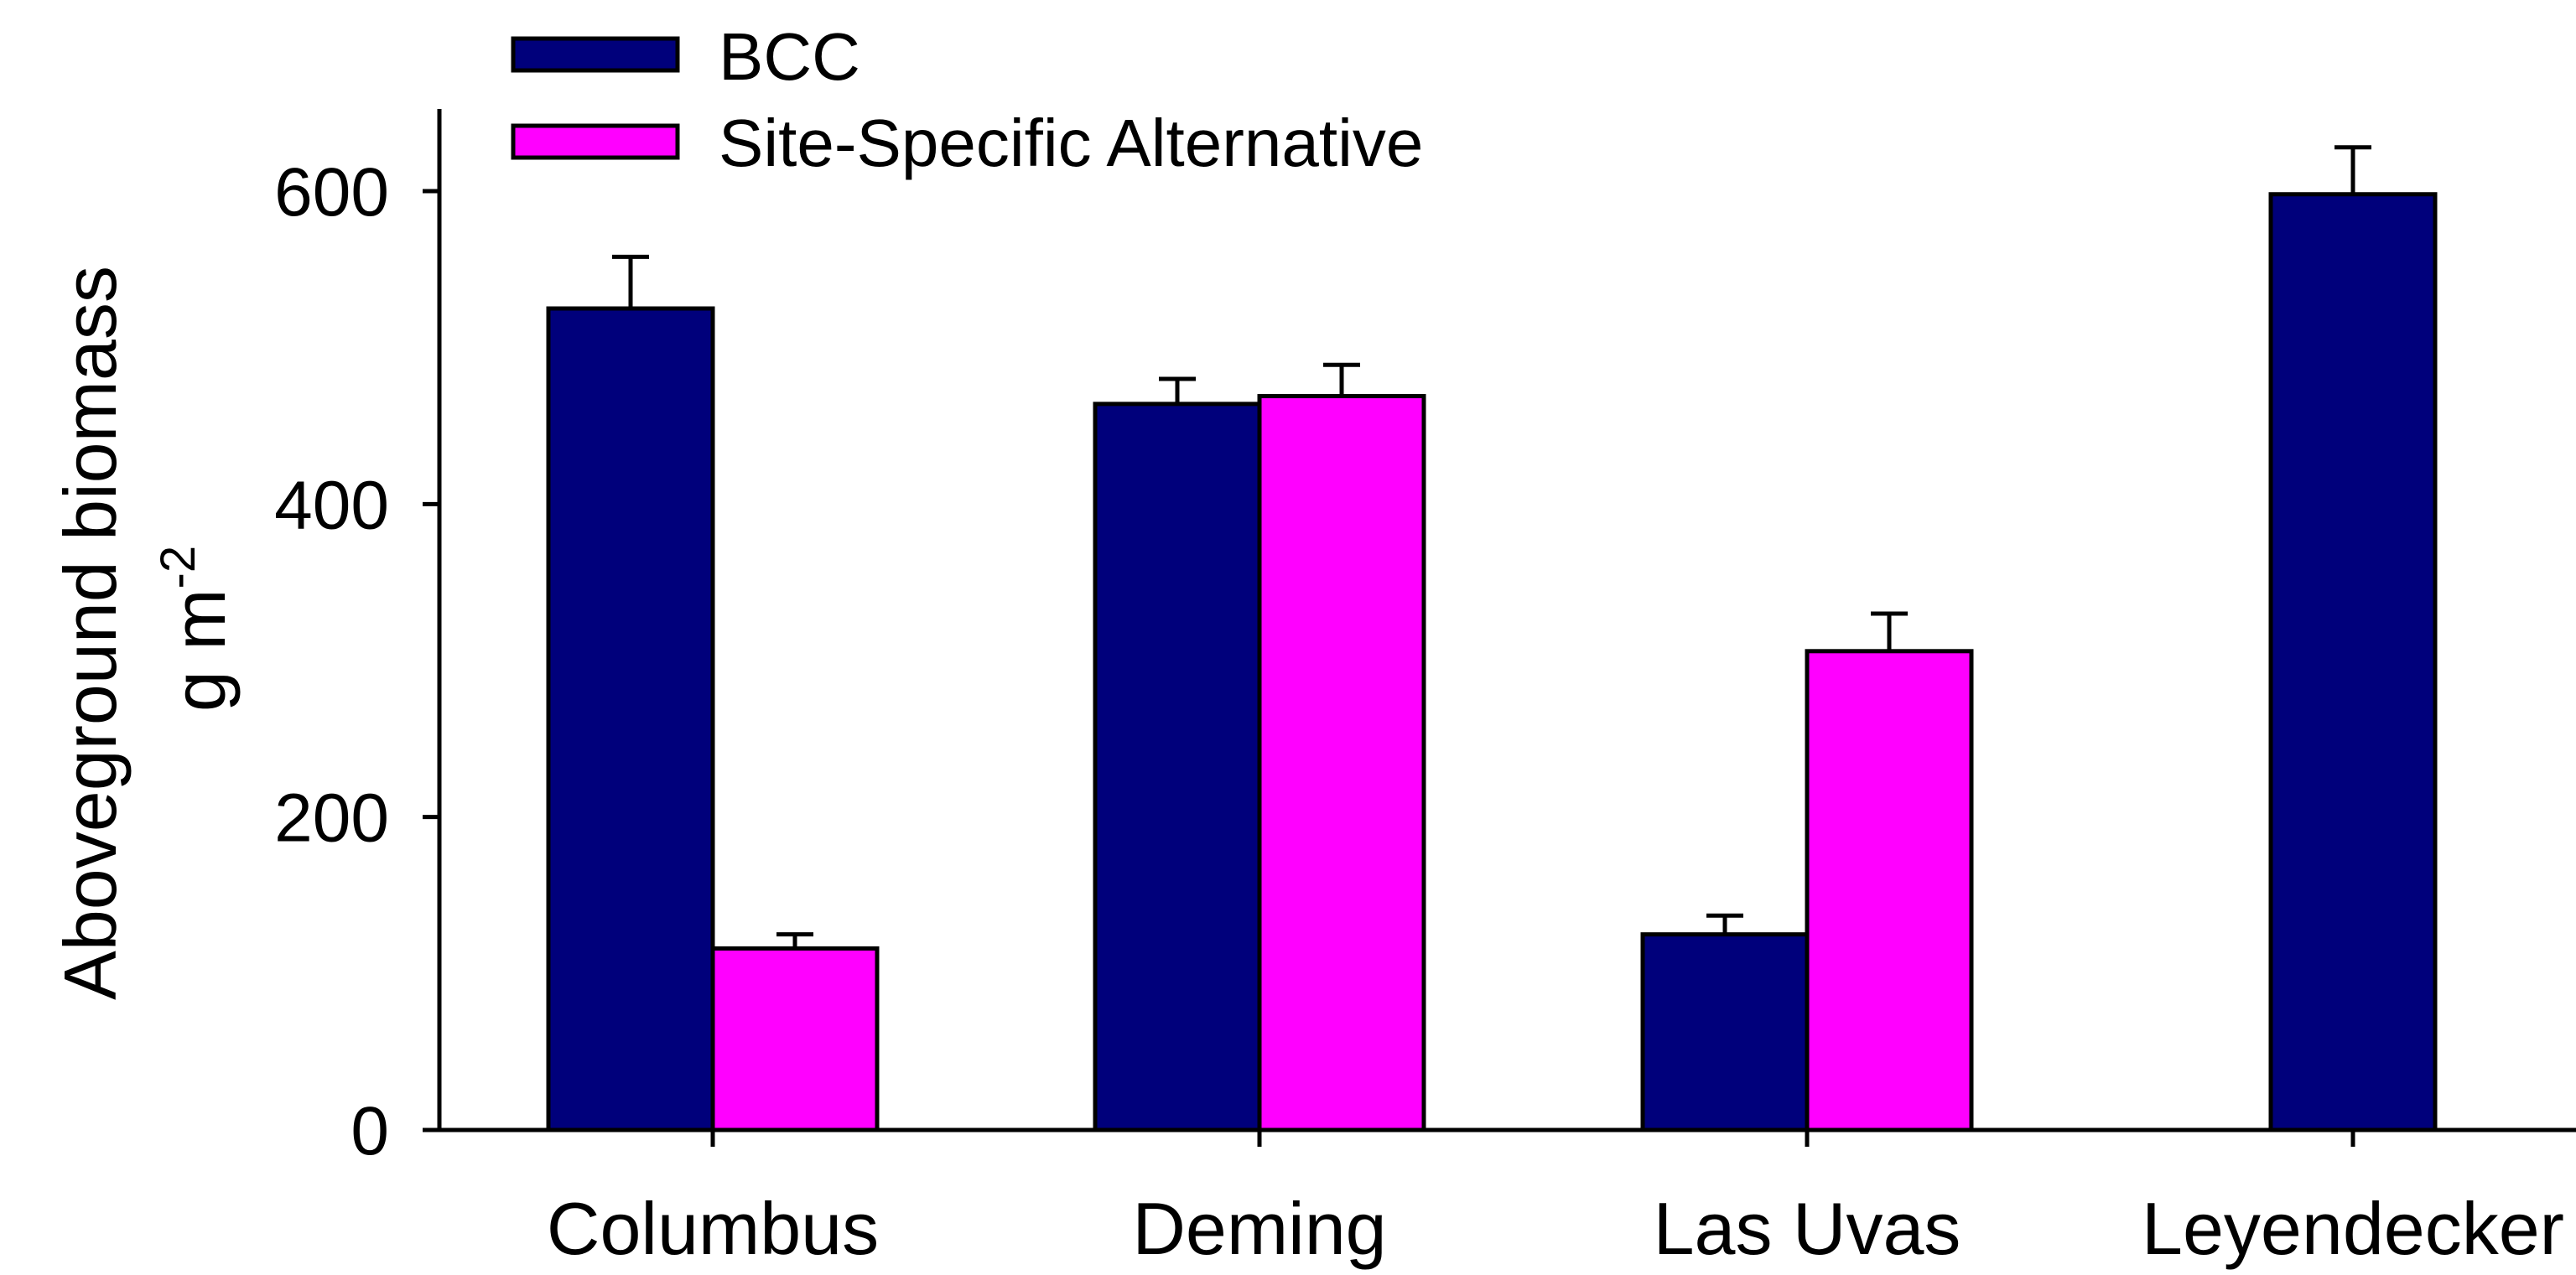 The image size is (2576, 1275). What do you see at coordinates (595, 141) in the screenshot?
I see `legend-swatch-site-specific` at bounding box center [595, 141].